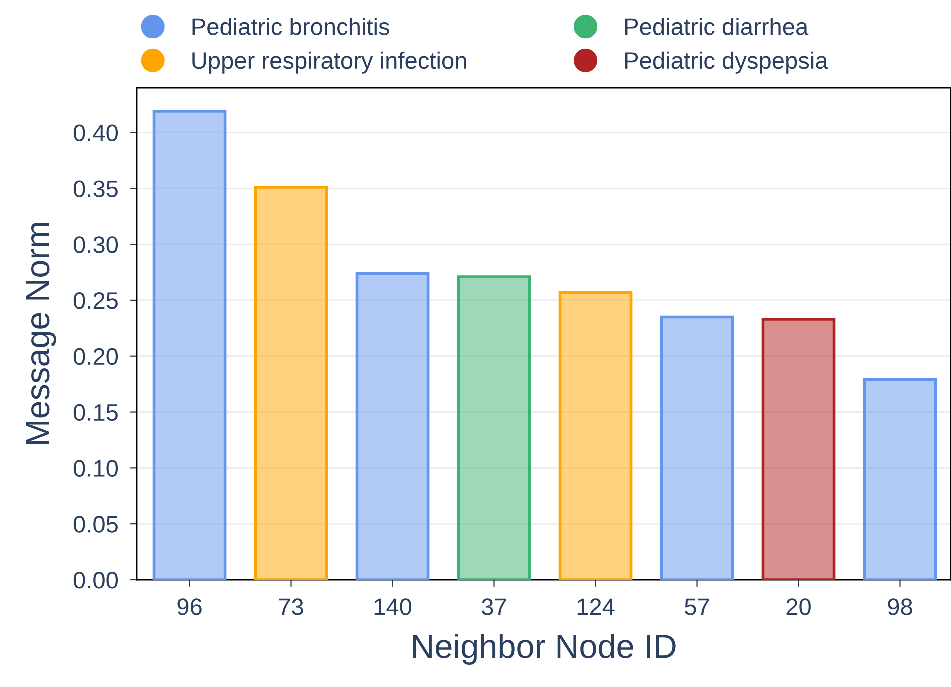  Describe the element at coordinates (900, 607) in the screenshot. I see `x-tick-label: 98` at that location.